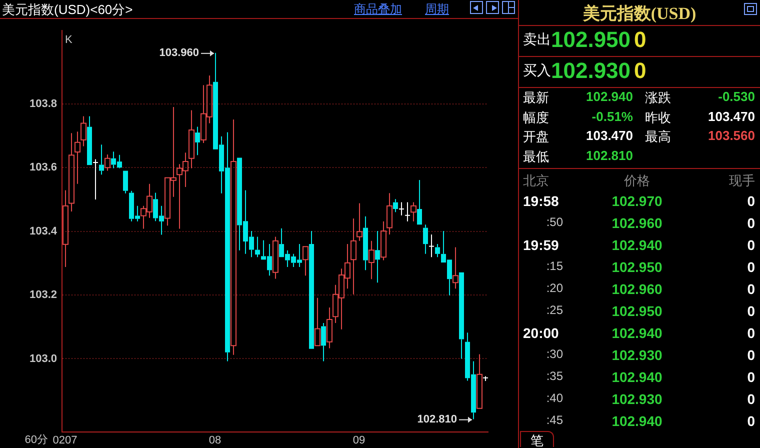 The width and height of the screenshot is (760, 448). What do you see at coordinates (640, 14) in the screenshot?
I see `text: 美元指数(USD)` at bounding box center [640, 14].